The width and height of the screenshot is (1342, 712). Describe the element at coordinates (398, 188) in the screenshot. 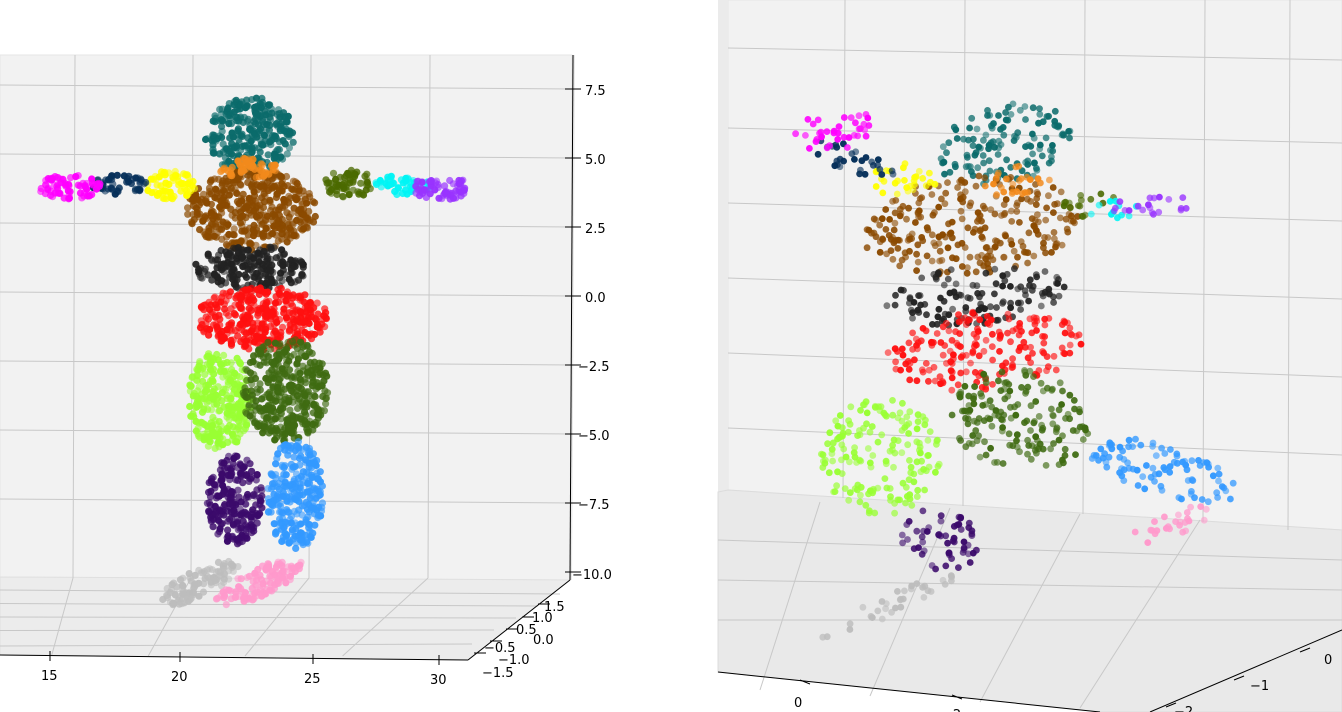

I see `point-right-upper-arm` at that location.